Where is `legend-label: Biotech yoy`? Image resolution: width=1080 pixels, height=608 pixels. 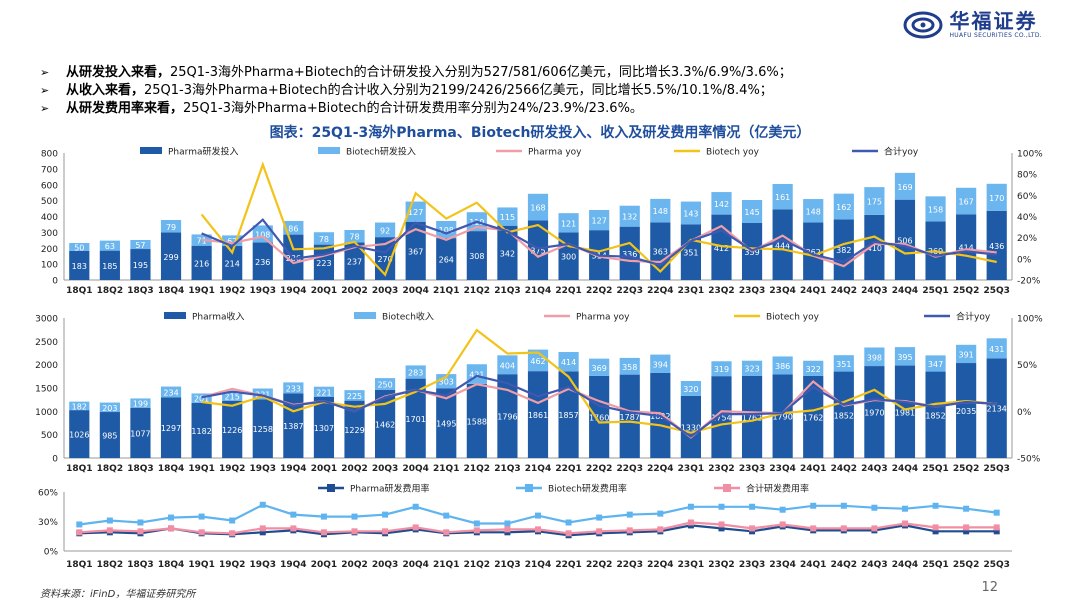
legend-label: Biotech yoy is located at coordinates (733, 153).